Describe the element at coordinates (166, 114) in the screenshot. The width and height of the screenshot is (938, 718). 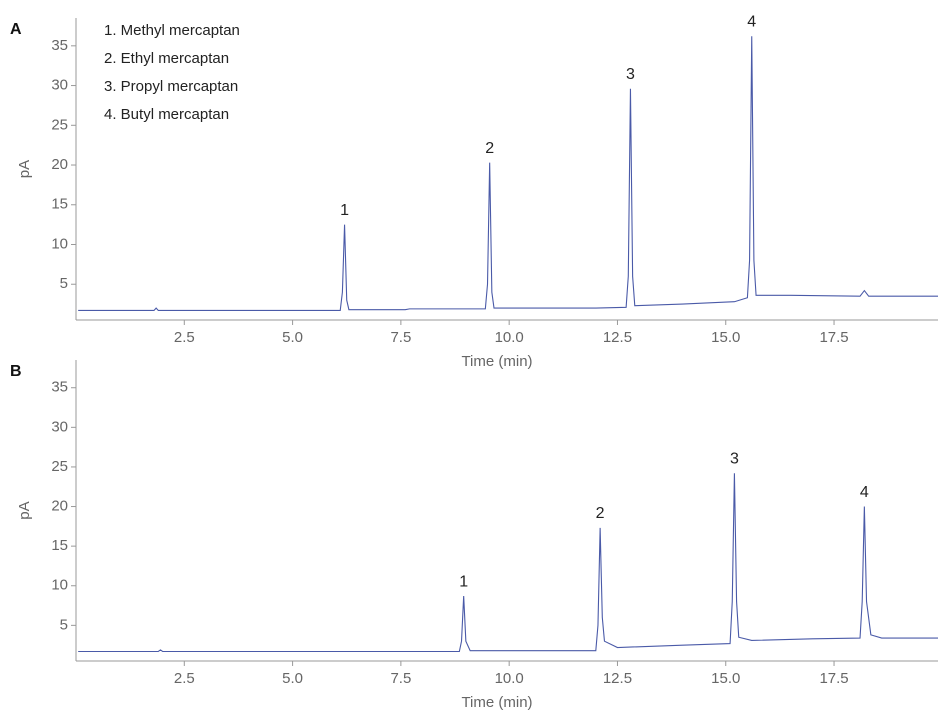
I see `legend-entry: 4. Butyl mercaptan` at that location.